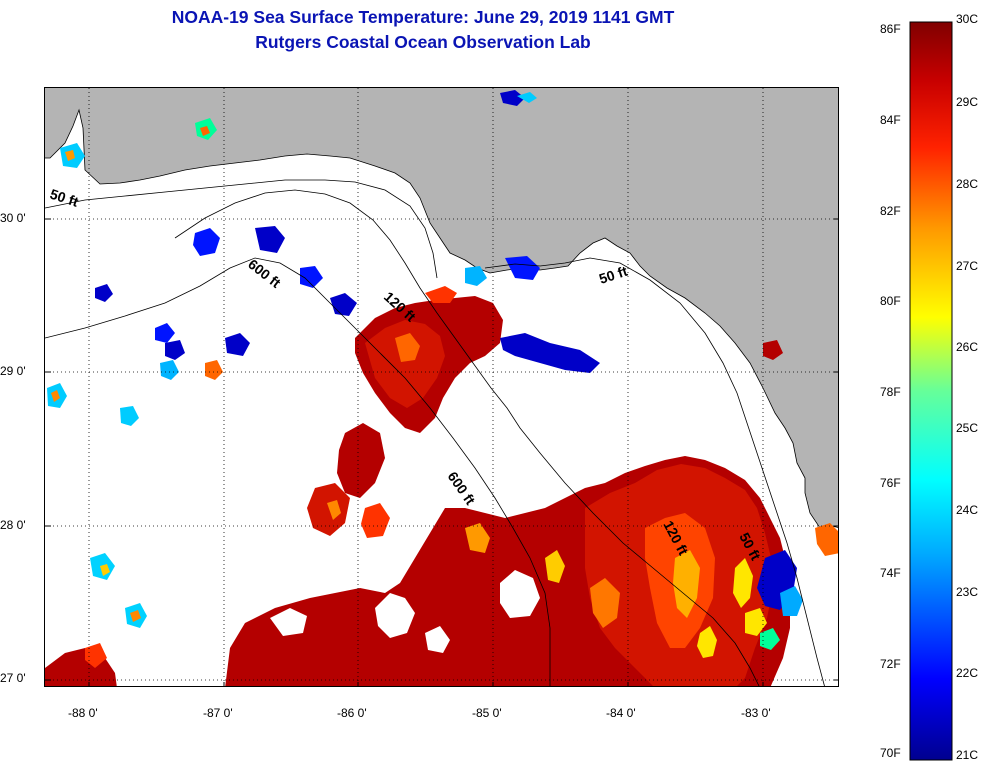 This screenshot has height=770, width=992. I want to click on cb-c-29: 29C, so click(967, 102).